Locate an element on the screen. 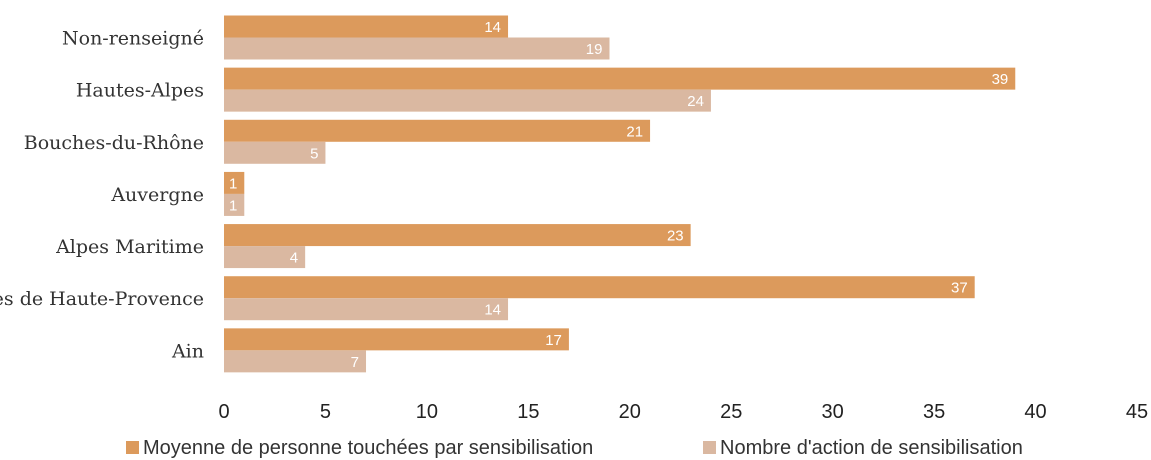 The height and width of the screenshot is (460, 1151). data-label: 19 is located at coordinates (594, 49).